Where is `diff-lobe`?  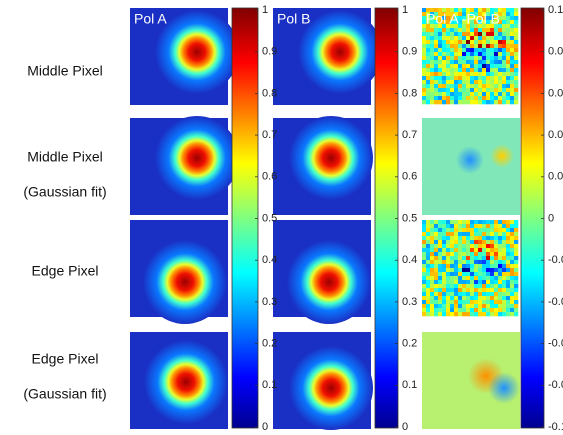 diff-lobe is located at coordinates (502, 156).